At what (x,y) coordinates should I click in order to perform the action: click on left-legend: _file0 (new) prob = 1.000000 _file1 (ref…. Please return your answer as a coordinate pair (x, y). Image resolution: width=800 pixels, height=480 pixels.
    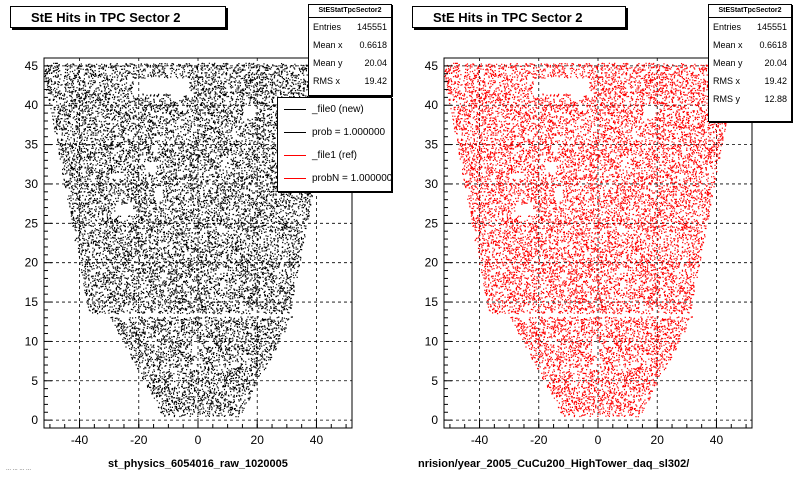
    Looking at the image, I should click on (334, 144).